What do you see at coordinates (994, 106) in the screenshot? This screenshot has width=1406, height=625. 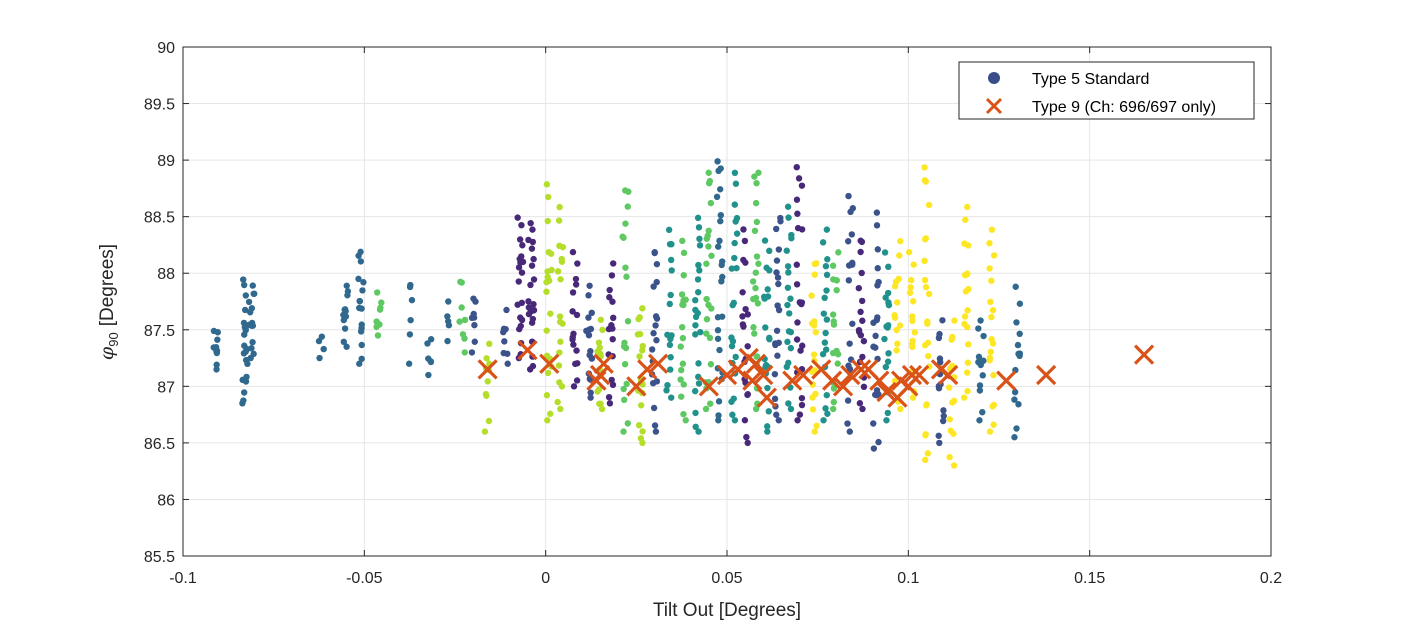 I see `legend-marker-type9` at bounding box center [994, 106].